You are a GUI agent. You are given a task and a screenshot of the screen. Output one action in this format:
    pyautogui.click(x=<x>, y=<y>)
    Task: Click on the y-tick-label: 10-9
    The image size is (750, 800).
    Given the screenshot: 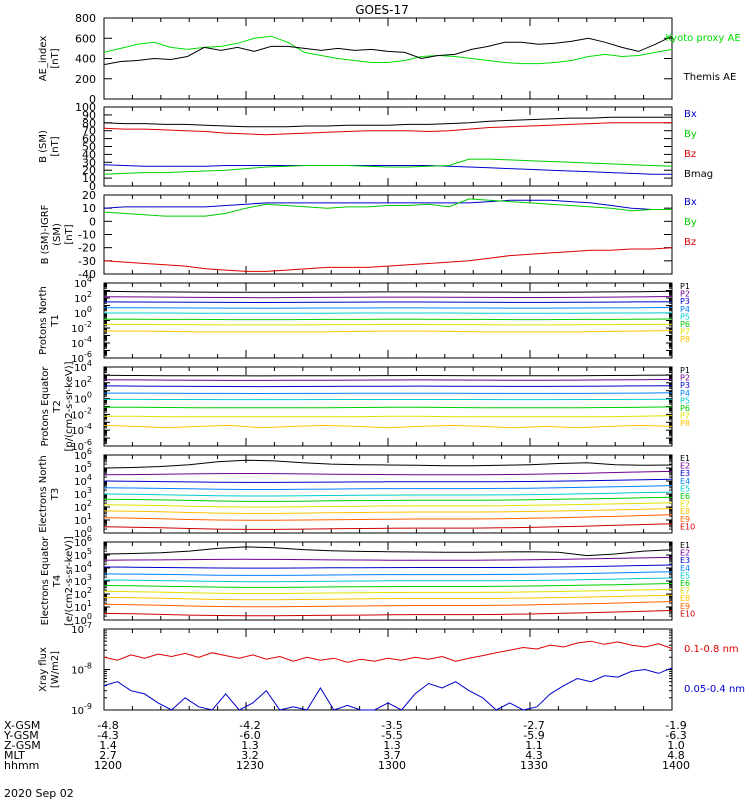 What is the action you would take?
    pyautogui.click(x=81, y=709)
    